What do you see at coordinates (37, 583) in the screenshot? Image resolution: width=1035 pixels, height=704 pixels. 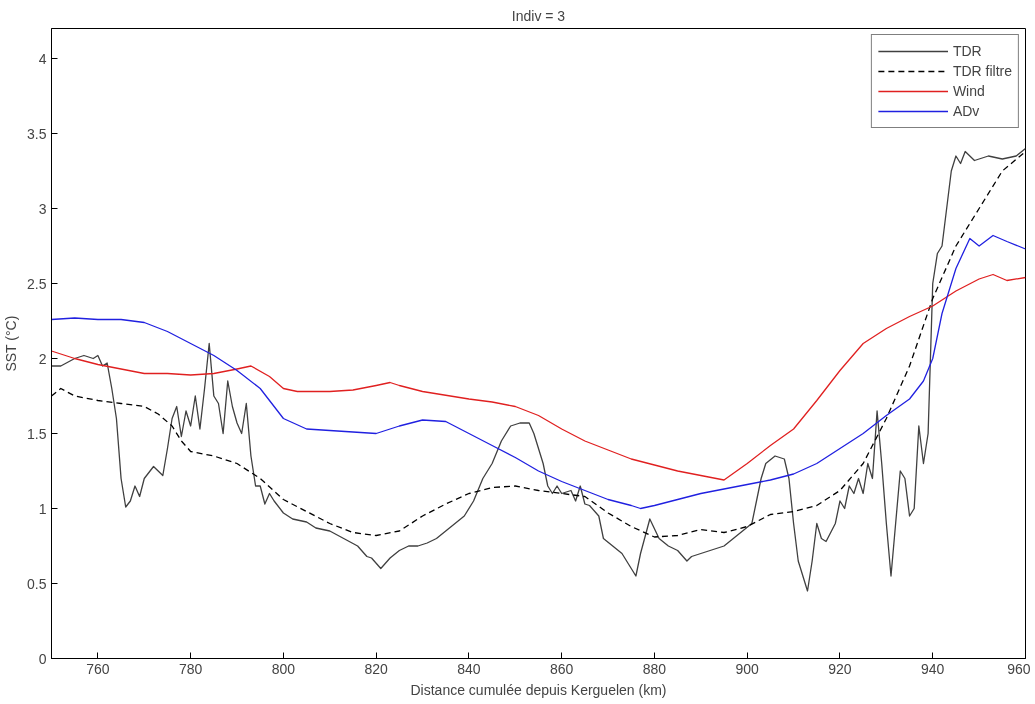 I see `y-tick-label: 0.5` at bounding box center [37, 583].